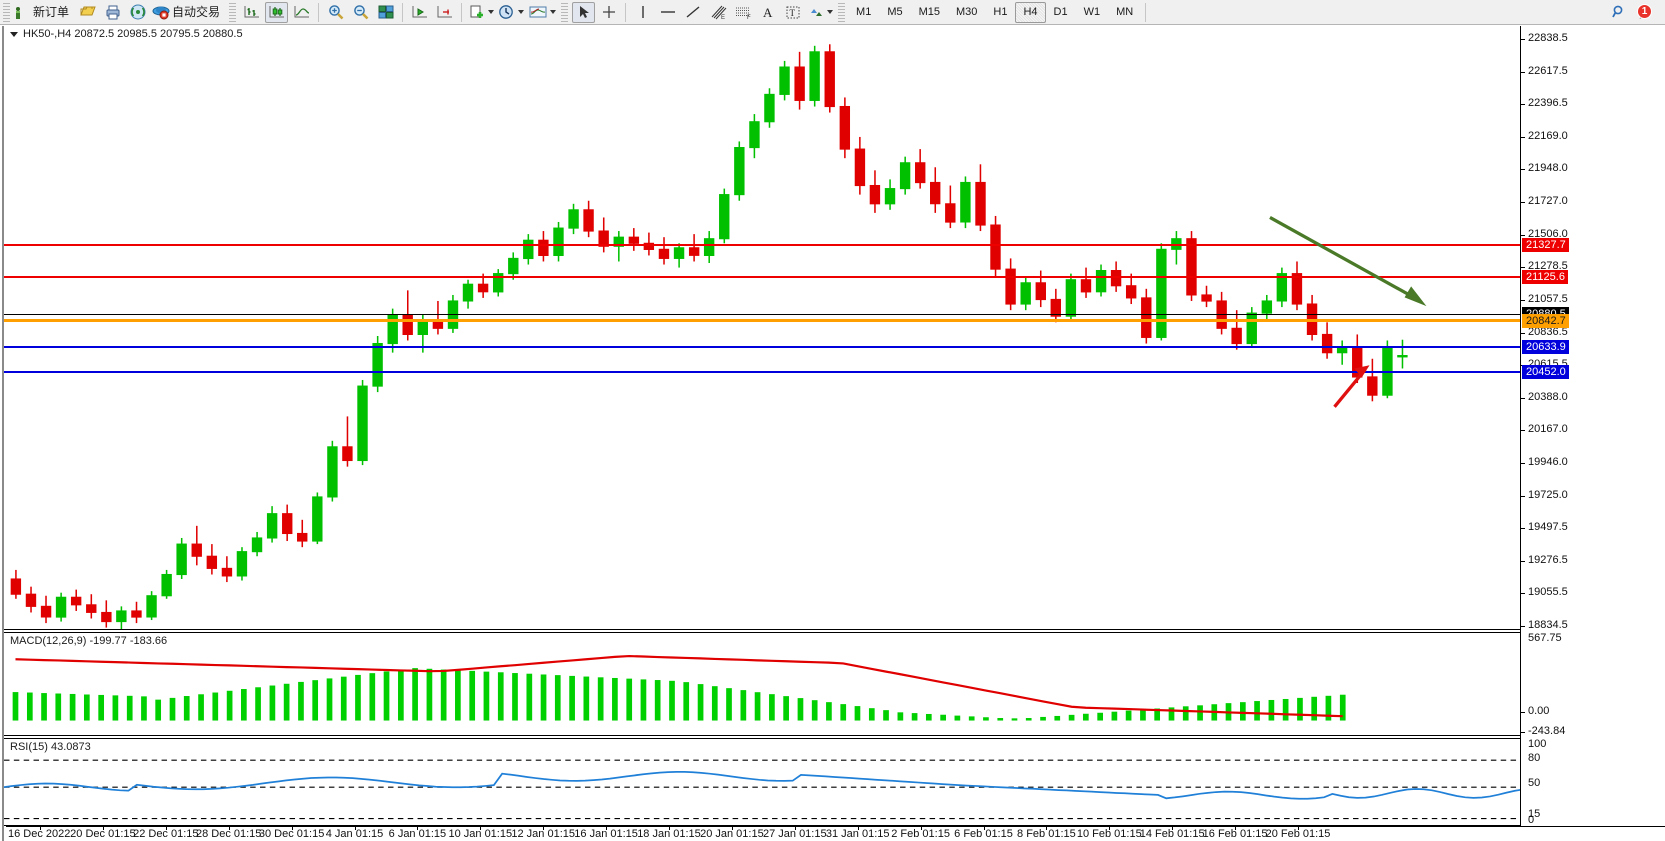 The height and width of the screenshot is (841, 1665). Describe the element at coordinates (749, 17) in the screenshot. I see `svg-text: F` at that location.